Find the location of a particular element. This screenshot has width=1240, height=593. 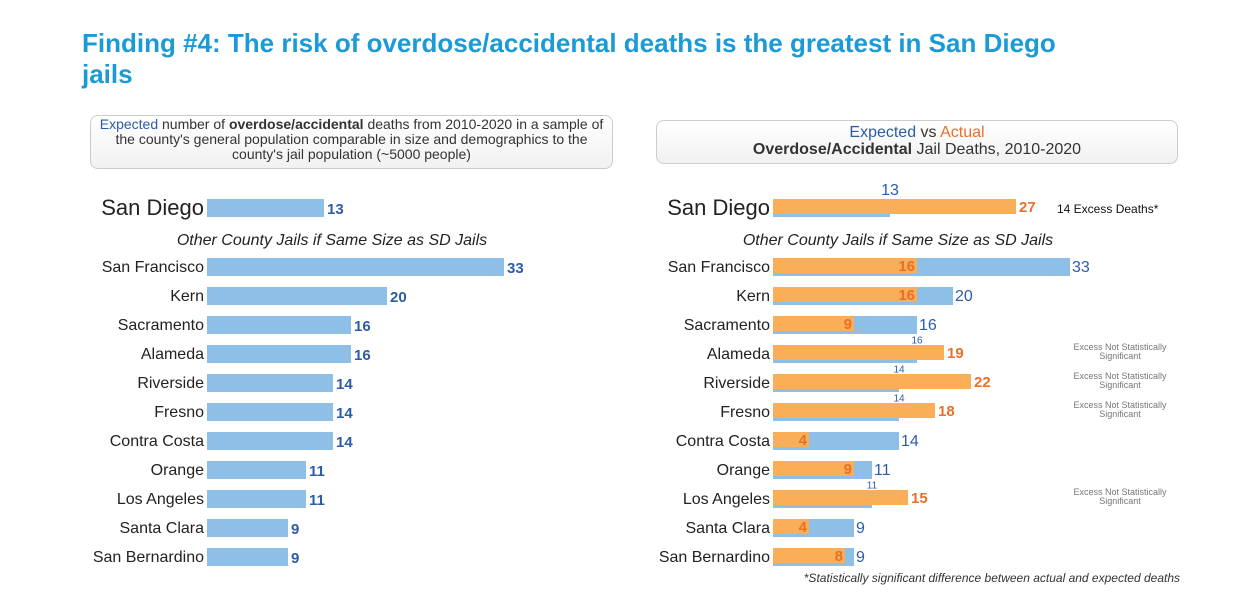

title-part: Expected is located at coordinates (883, 132).